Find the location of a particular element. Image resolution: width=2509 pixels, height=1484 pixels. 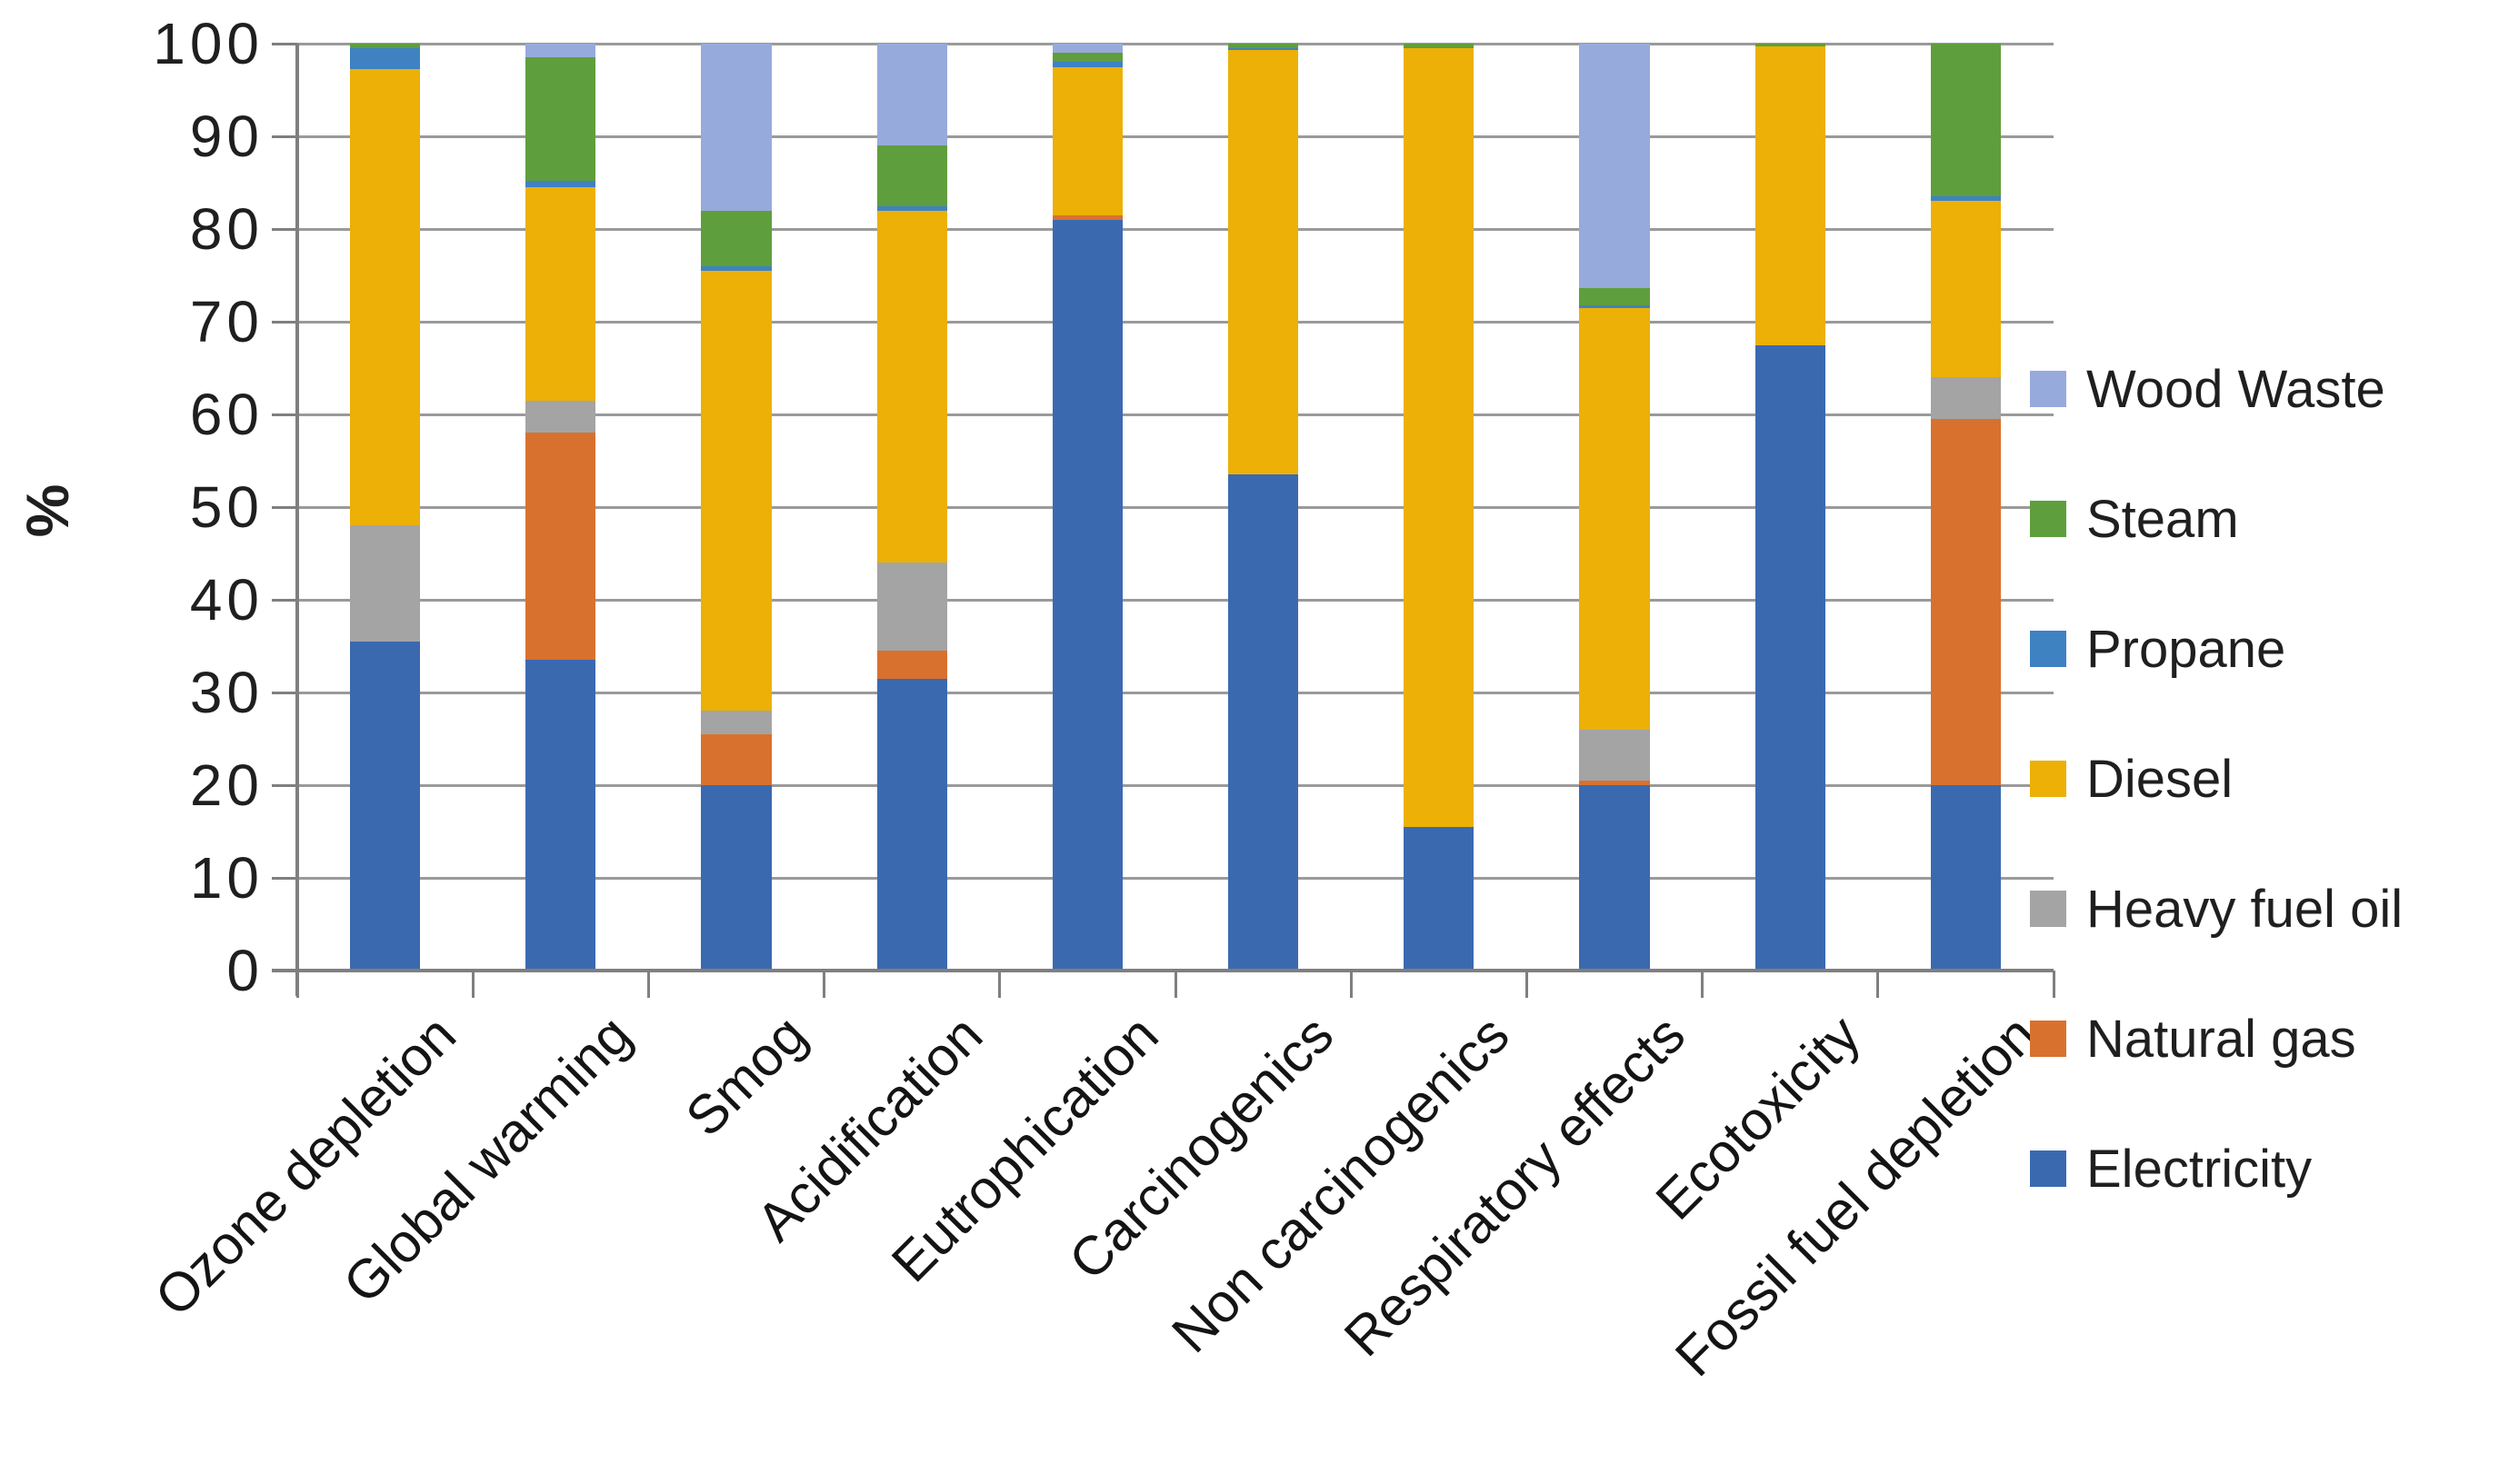

y-tick-label: 60 is located at coordinates (226, 414).